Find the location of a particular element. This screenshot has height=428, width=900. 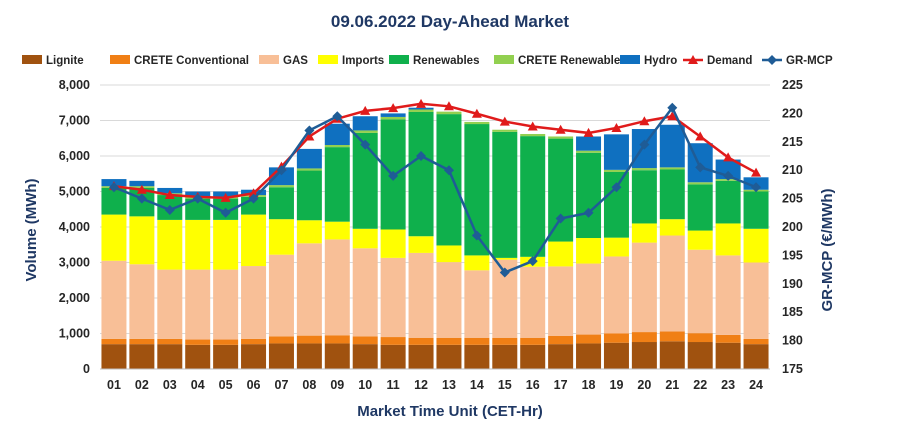

y2-tick-label: 225 is located at coordinates (792, 85).